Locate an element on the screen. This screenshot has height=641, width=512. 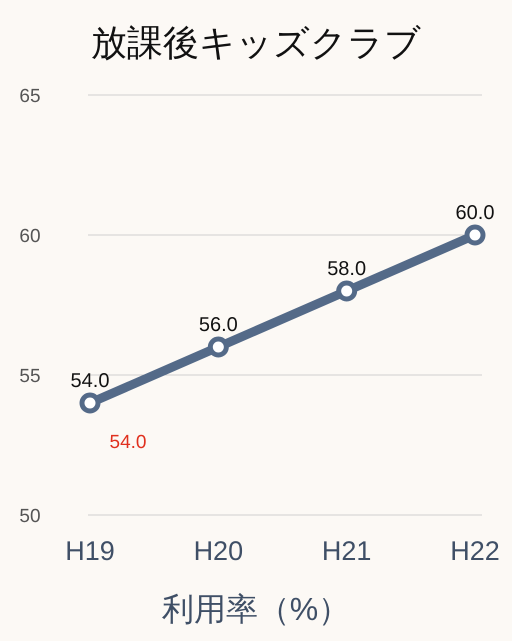
data-label: 56.0 is located at coordinates (218, 325).